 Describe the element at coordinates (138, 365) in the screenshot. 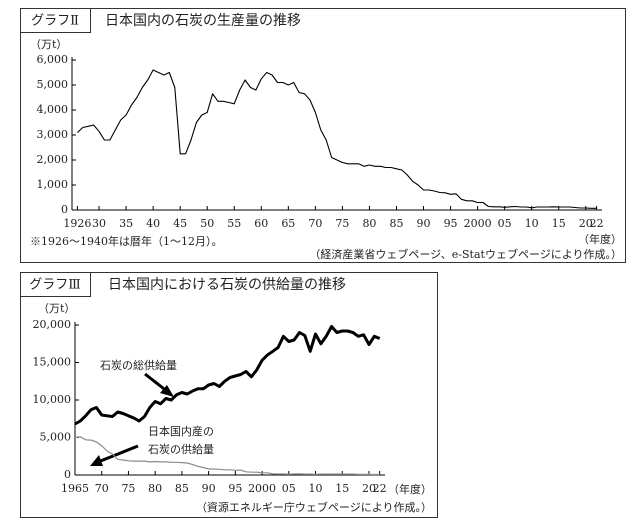

I see `series-label: 石炭の総供給量` at that location.